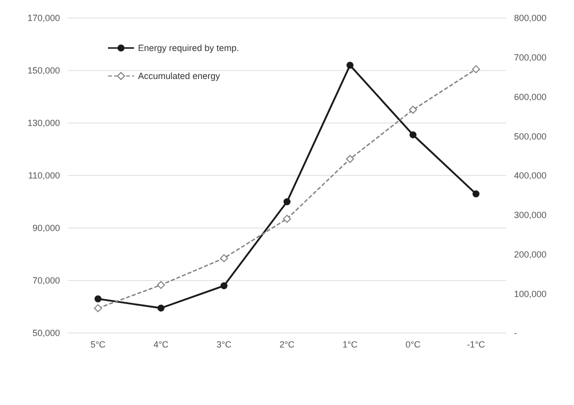 This screenshot has height=405, width=574. Describe the element at coordinates (43, 71) in the screenshot. I see `y-tick-label: 150,000` at that location.